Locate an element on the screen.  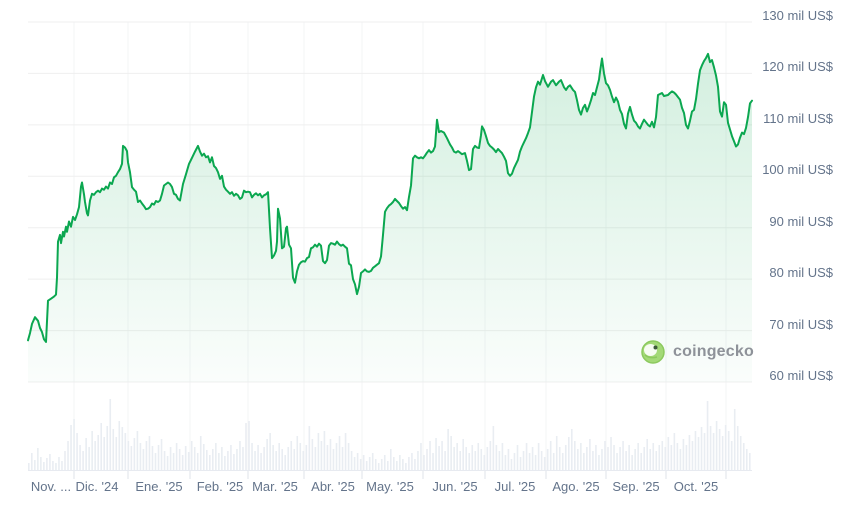
x-axis-label: Jun. '25 is located at coordinates (455, 486).